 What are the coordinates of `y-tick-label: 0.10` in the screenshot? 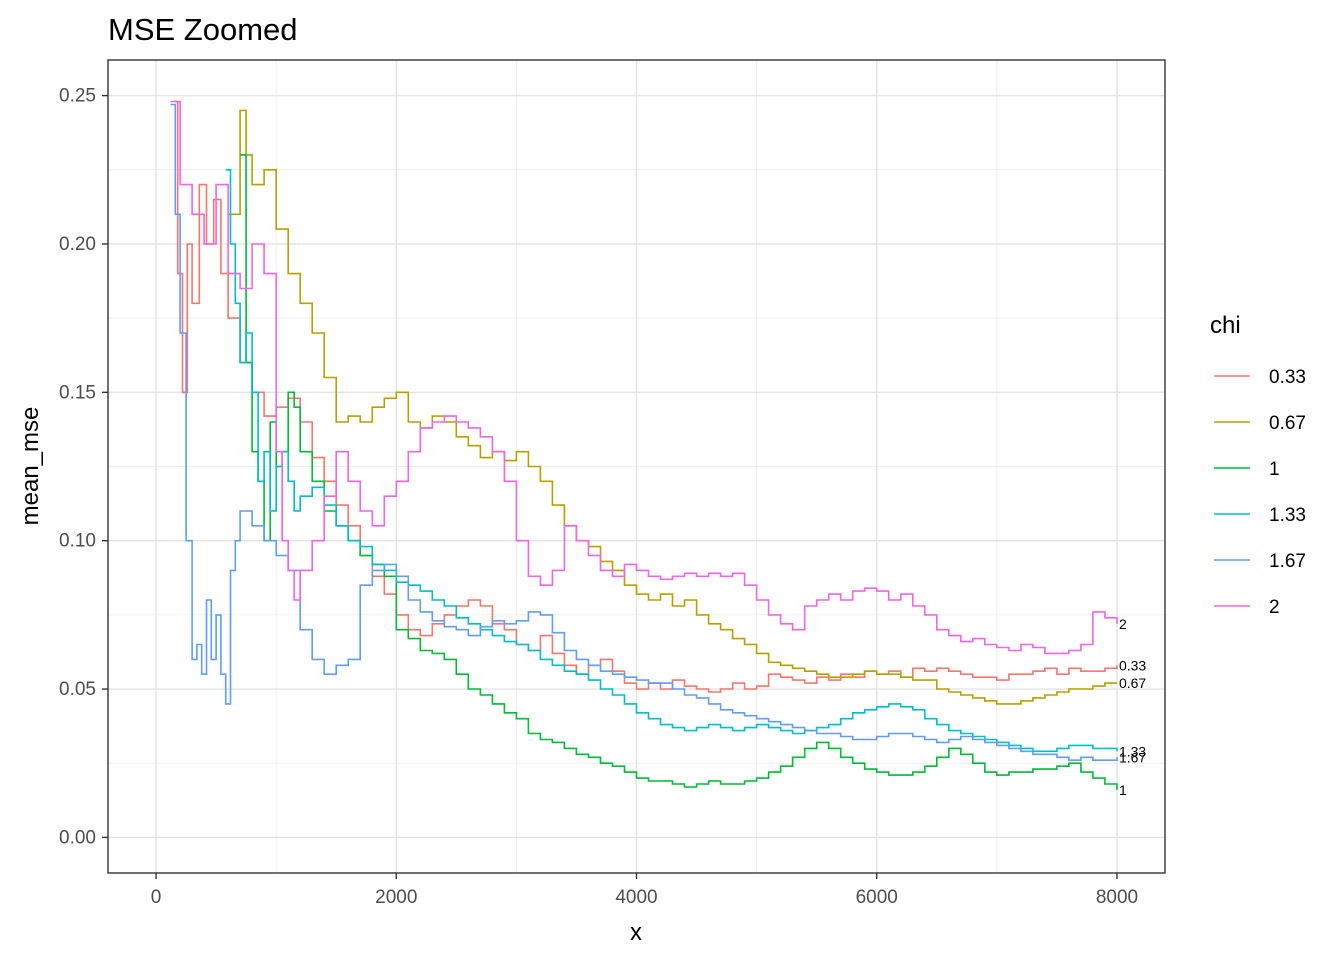 It's located at (77, 541).